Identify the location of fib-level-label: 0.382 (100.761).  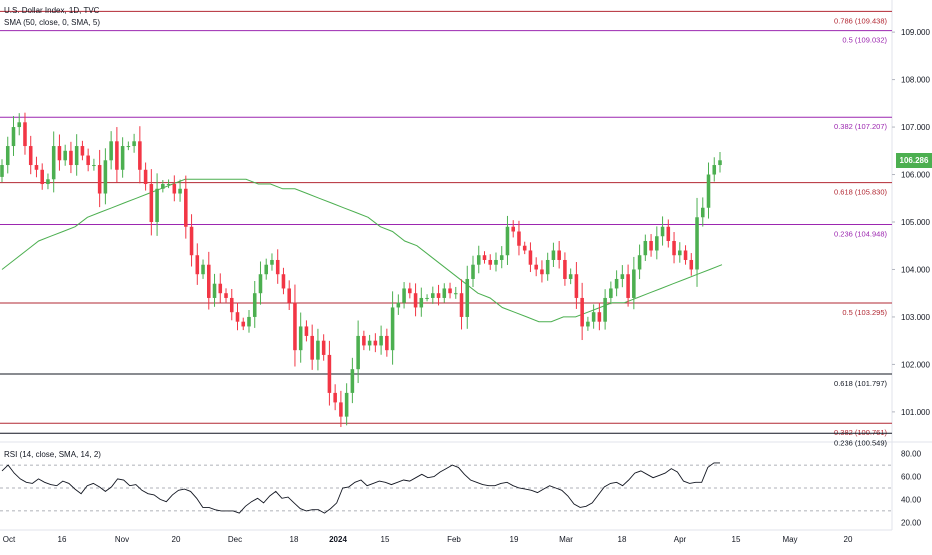
(860, 432).